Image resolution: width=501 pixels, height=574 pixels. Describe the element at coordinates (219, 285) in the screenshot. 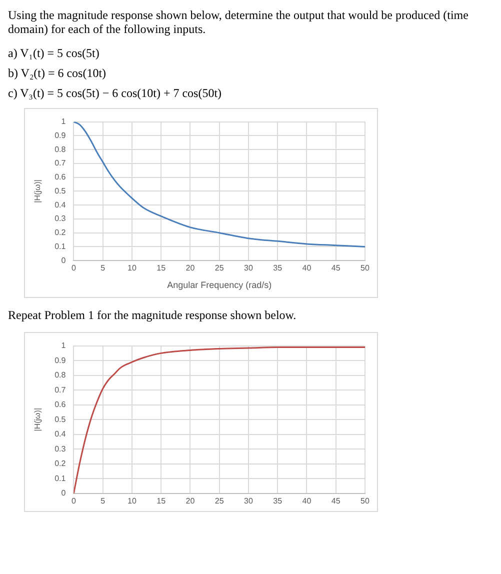

I see `x-axis-title: Angular Frequency (rad/s)` at that location.